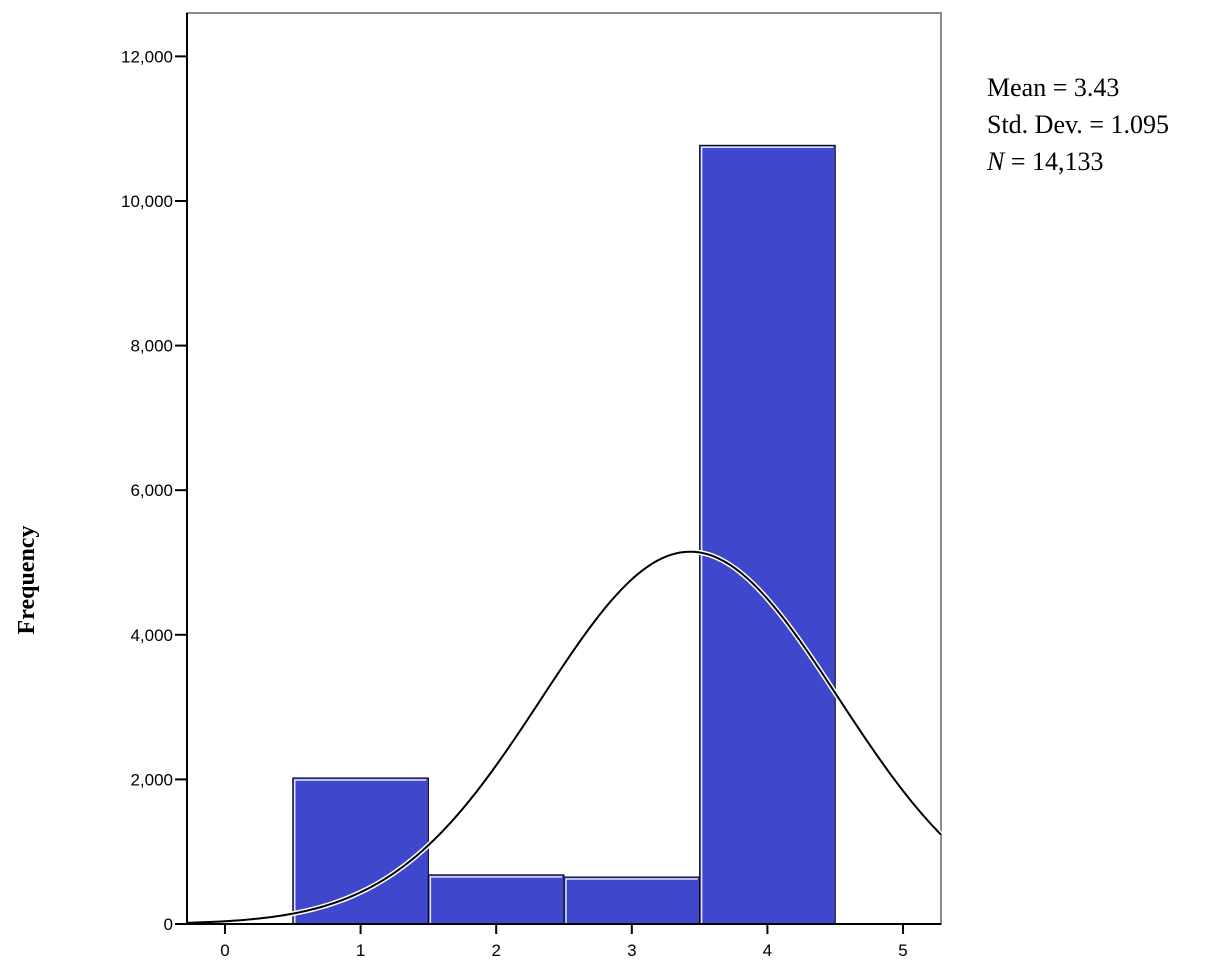  I want to click on stat-std-dev-label: Std. Dev., so click(1035, 124).